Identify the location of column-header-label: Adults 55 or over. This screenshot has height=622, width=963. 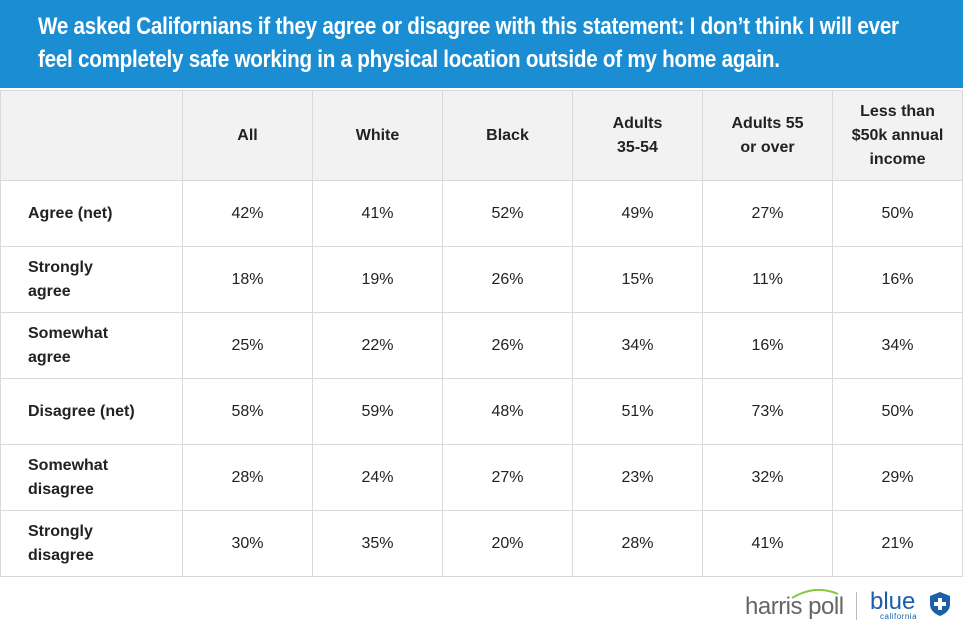
(767, 135).